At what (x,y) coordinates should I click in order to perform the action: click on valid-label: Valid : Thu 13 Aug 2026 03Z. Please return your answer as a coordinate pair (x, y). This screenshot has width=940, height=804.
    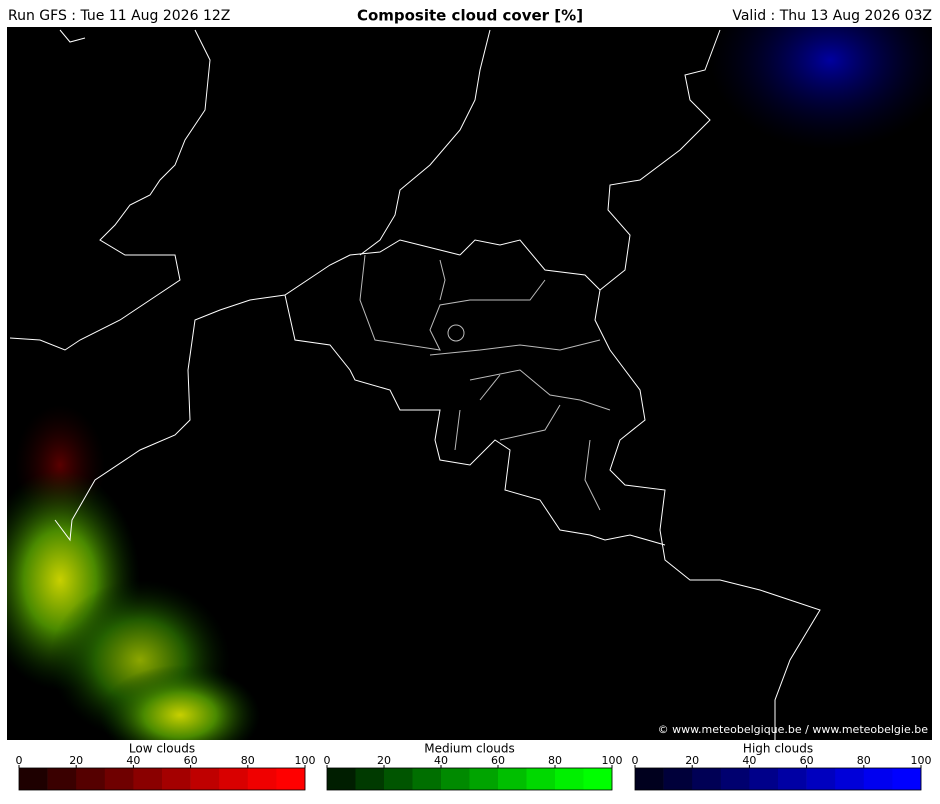
    Looking at the image, I should click on (832, 16).